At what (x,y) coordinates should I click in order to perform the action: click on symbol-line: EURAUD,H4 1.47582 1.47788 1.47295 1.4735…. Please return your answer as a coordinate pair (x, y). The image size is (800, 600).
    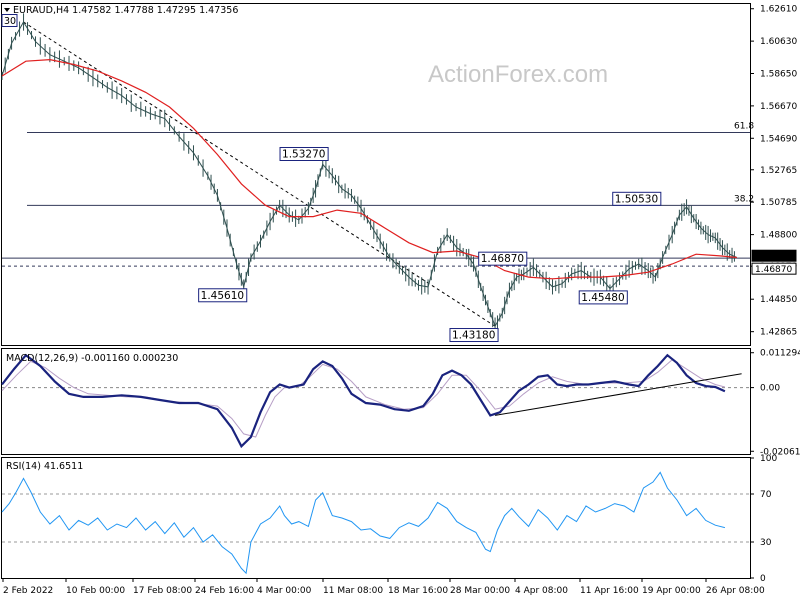
    Looking at the image, I should click on (125, 10).